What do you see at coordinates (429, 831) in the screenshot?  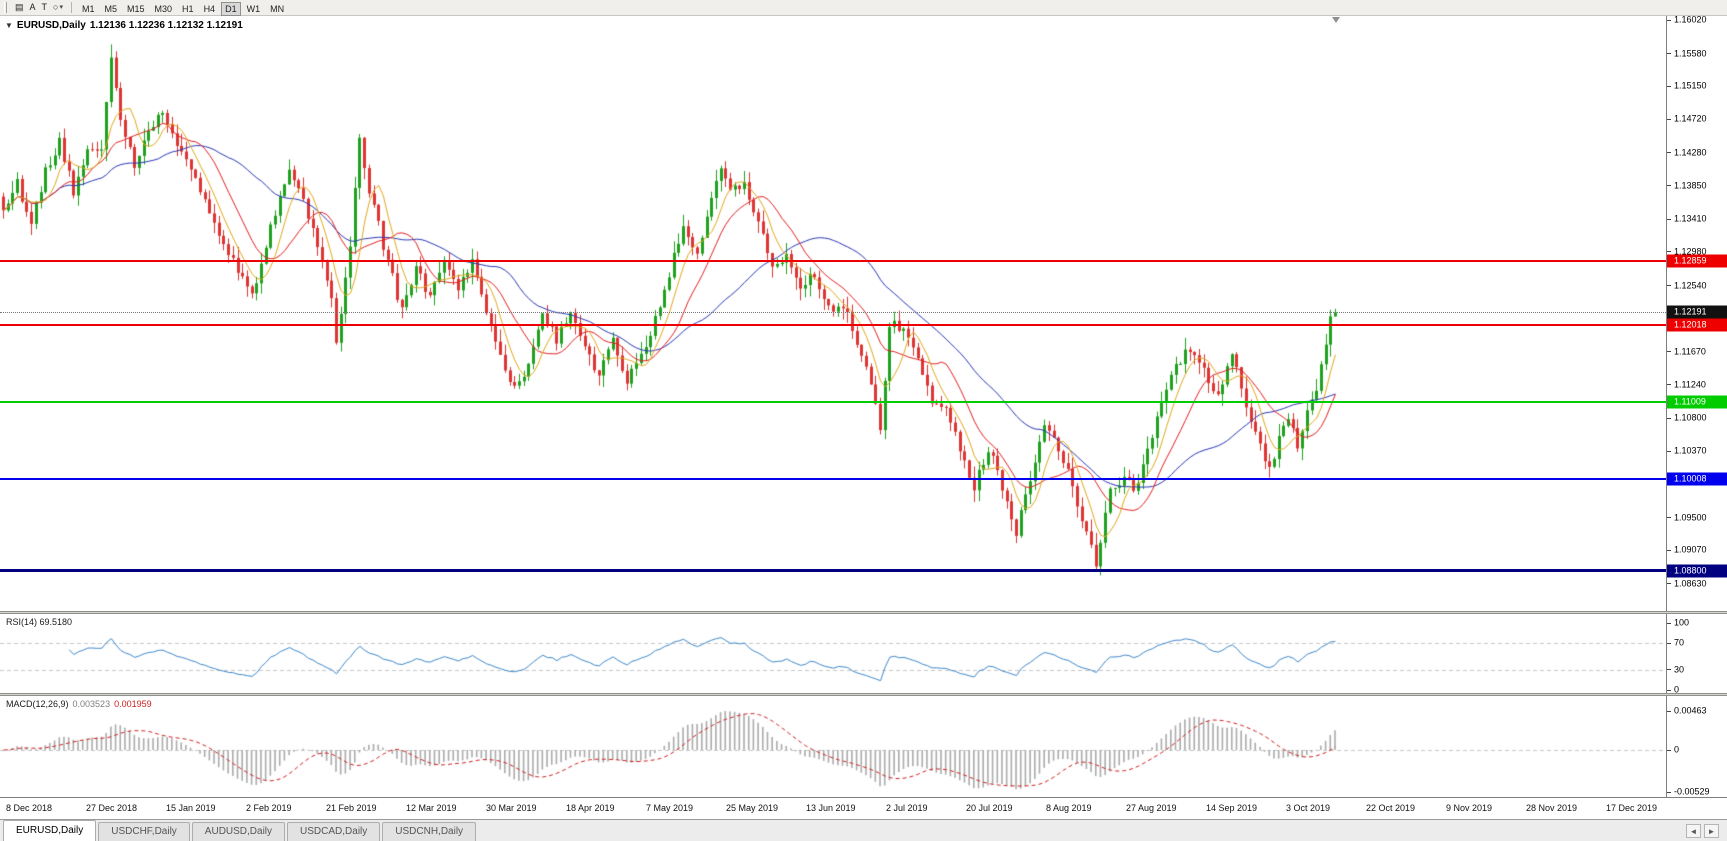 I see `tab-usdcnh-daily: USDCNH,Daily` at bounding box center [429, 831].